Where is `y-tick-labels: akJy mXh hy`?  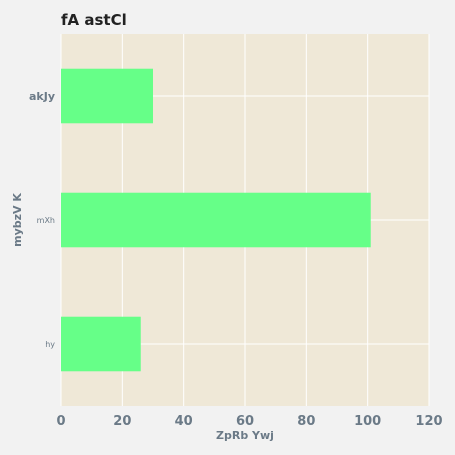
y-tick-labels: akJy mXh hy is located at coordinates (42, 219).